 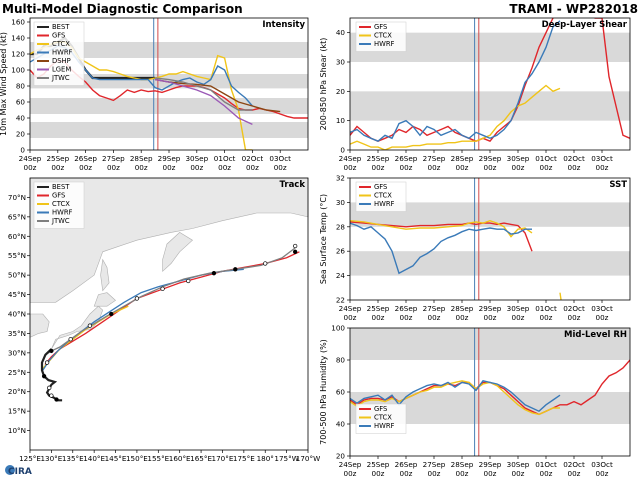 What do you see at coordinates (341, 62) in the screenshot?
I see `shear-ytick-label-3: 30` at bounding box center [341, 62].